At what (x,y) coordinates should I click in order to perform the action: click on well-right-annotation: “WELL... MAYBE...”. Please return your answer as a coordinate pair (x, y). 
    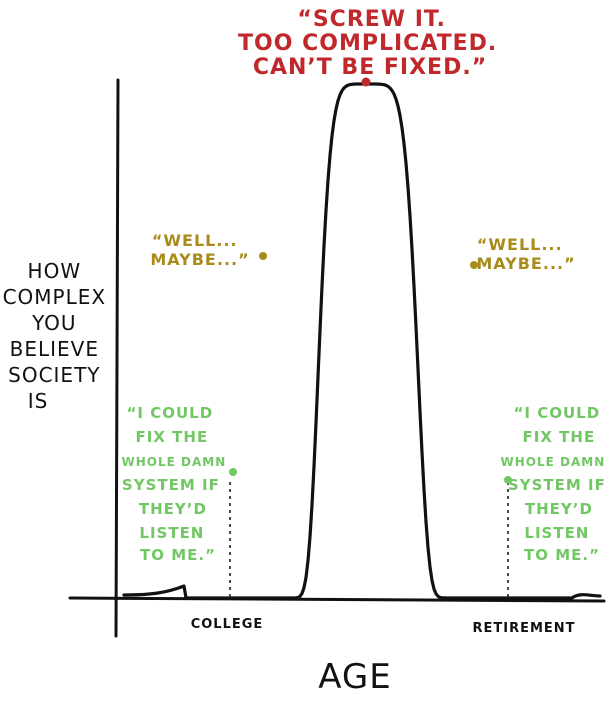
    Looking at the image, I should click on (525, 254).